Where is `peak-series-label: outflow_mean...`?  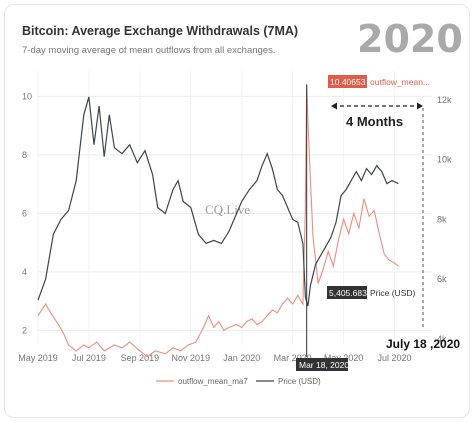 peak-series-label: outflow_mean... is located at coordinates (400, 82).